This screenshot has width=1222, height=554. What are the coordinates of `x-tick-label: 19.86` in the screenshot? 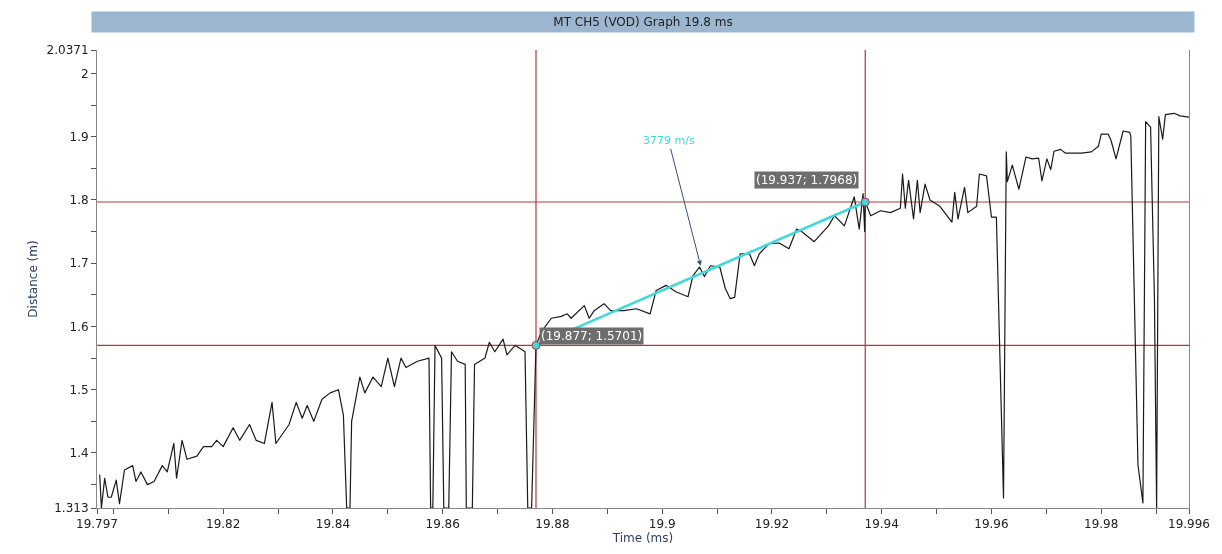 It's located at (442, 524).